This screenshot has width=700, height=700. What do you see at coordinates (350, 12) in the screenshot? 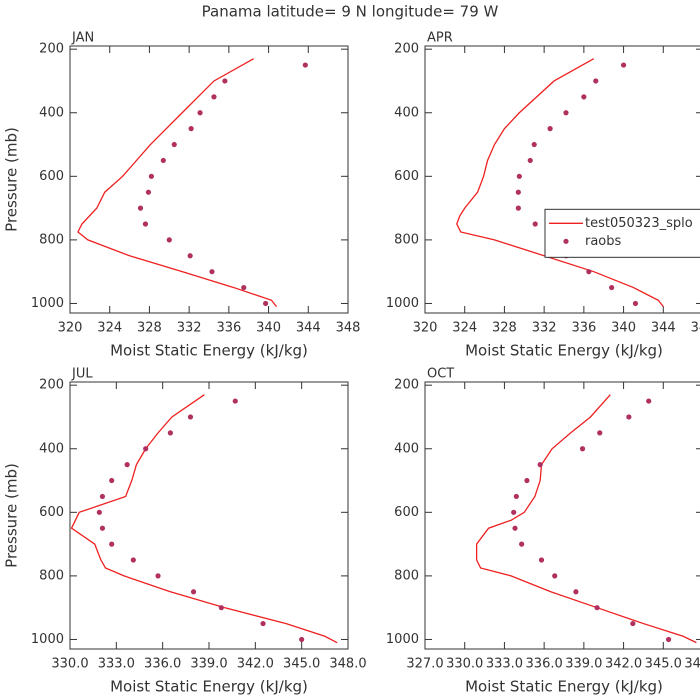
I see `figure-title: Panama latitude= 9 N longitude= 79 W` at bounding box center [350, 12].